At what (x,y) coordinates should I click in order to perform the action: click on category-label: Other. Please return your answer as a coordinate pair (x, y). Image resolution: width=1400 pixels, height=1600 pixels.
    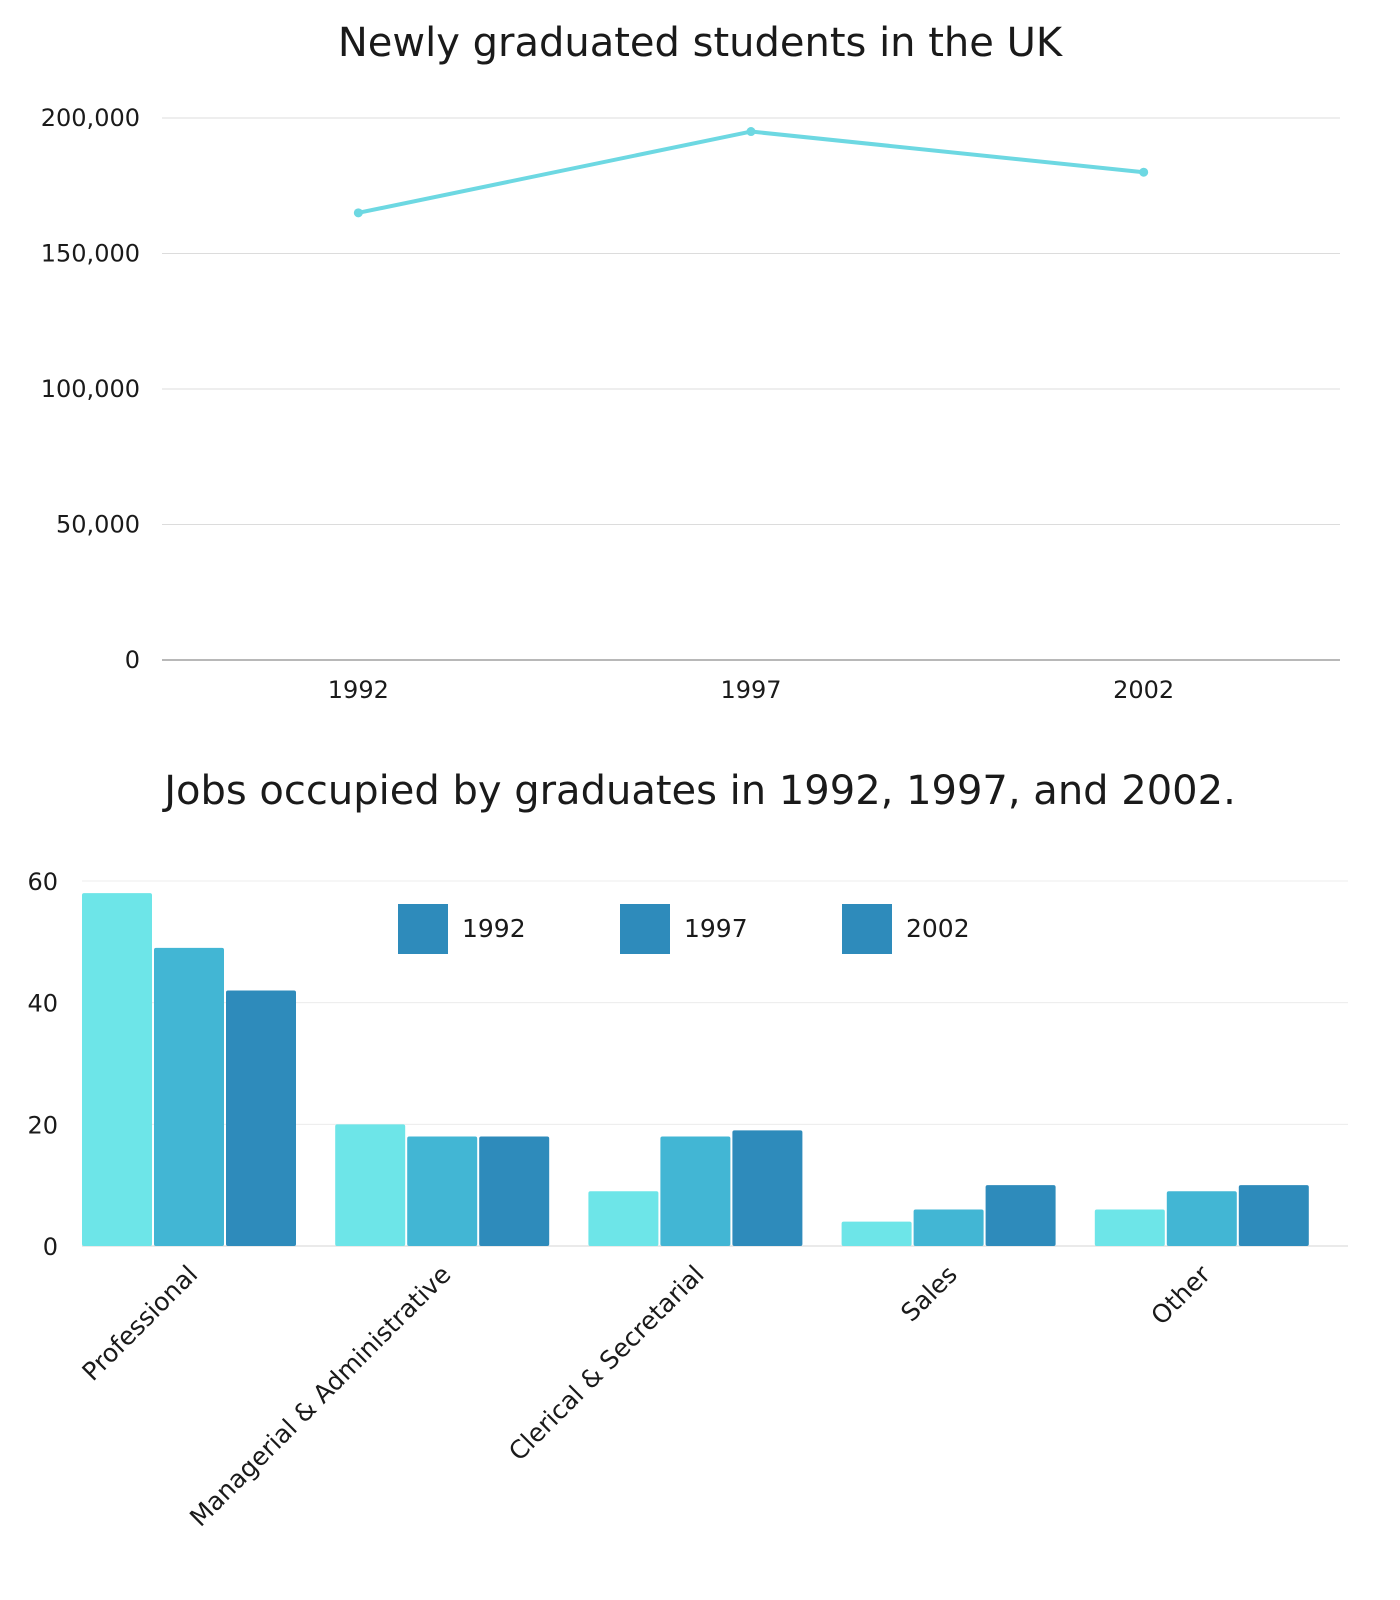
    Looking at the image, I should click on (1180, 1294).